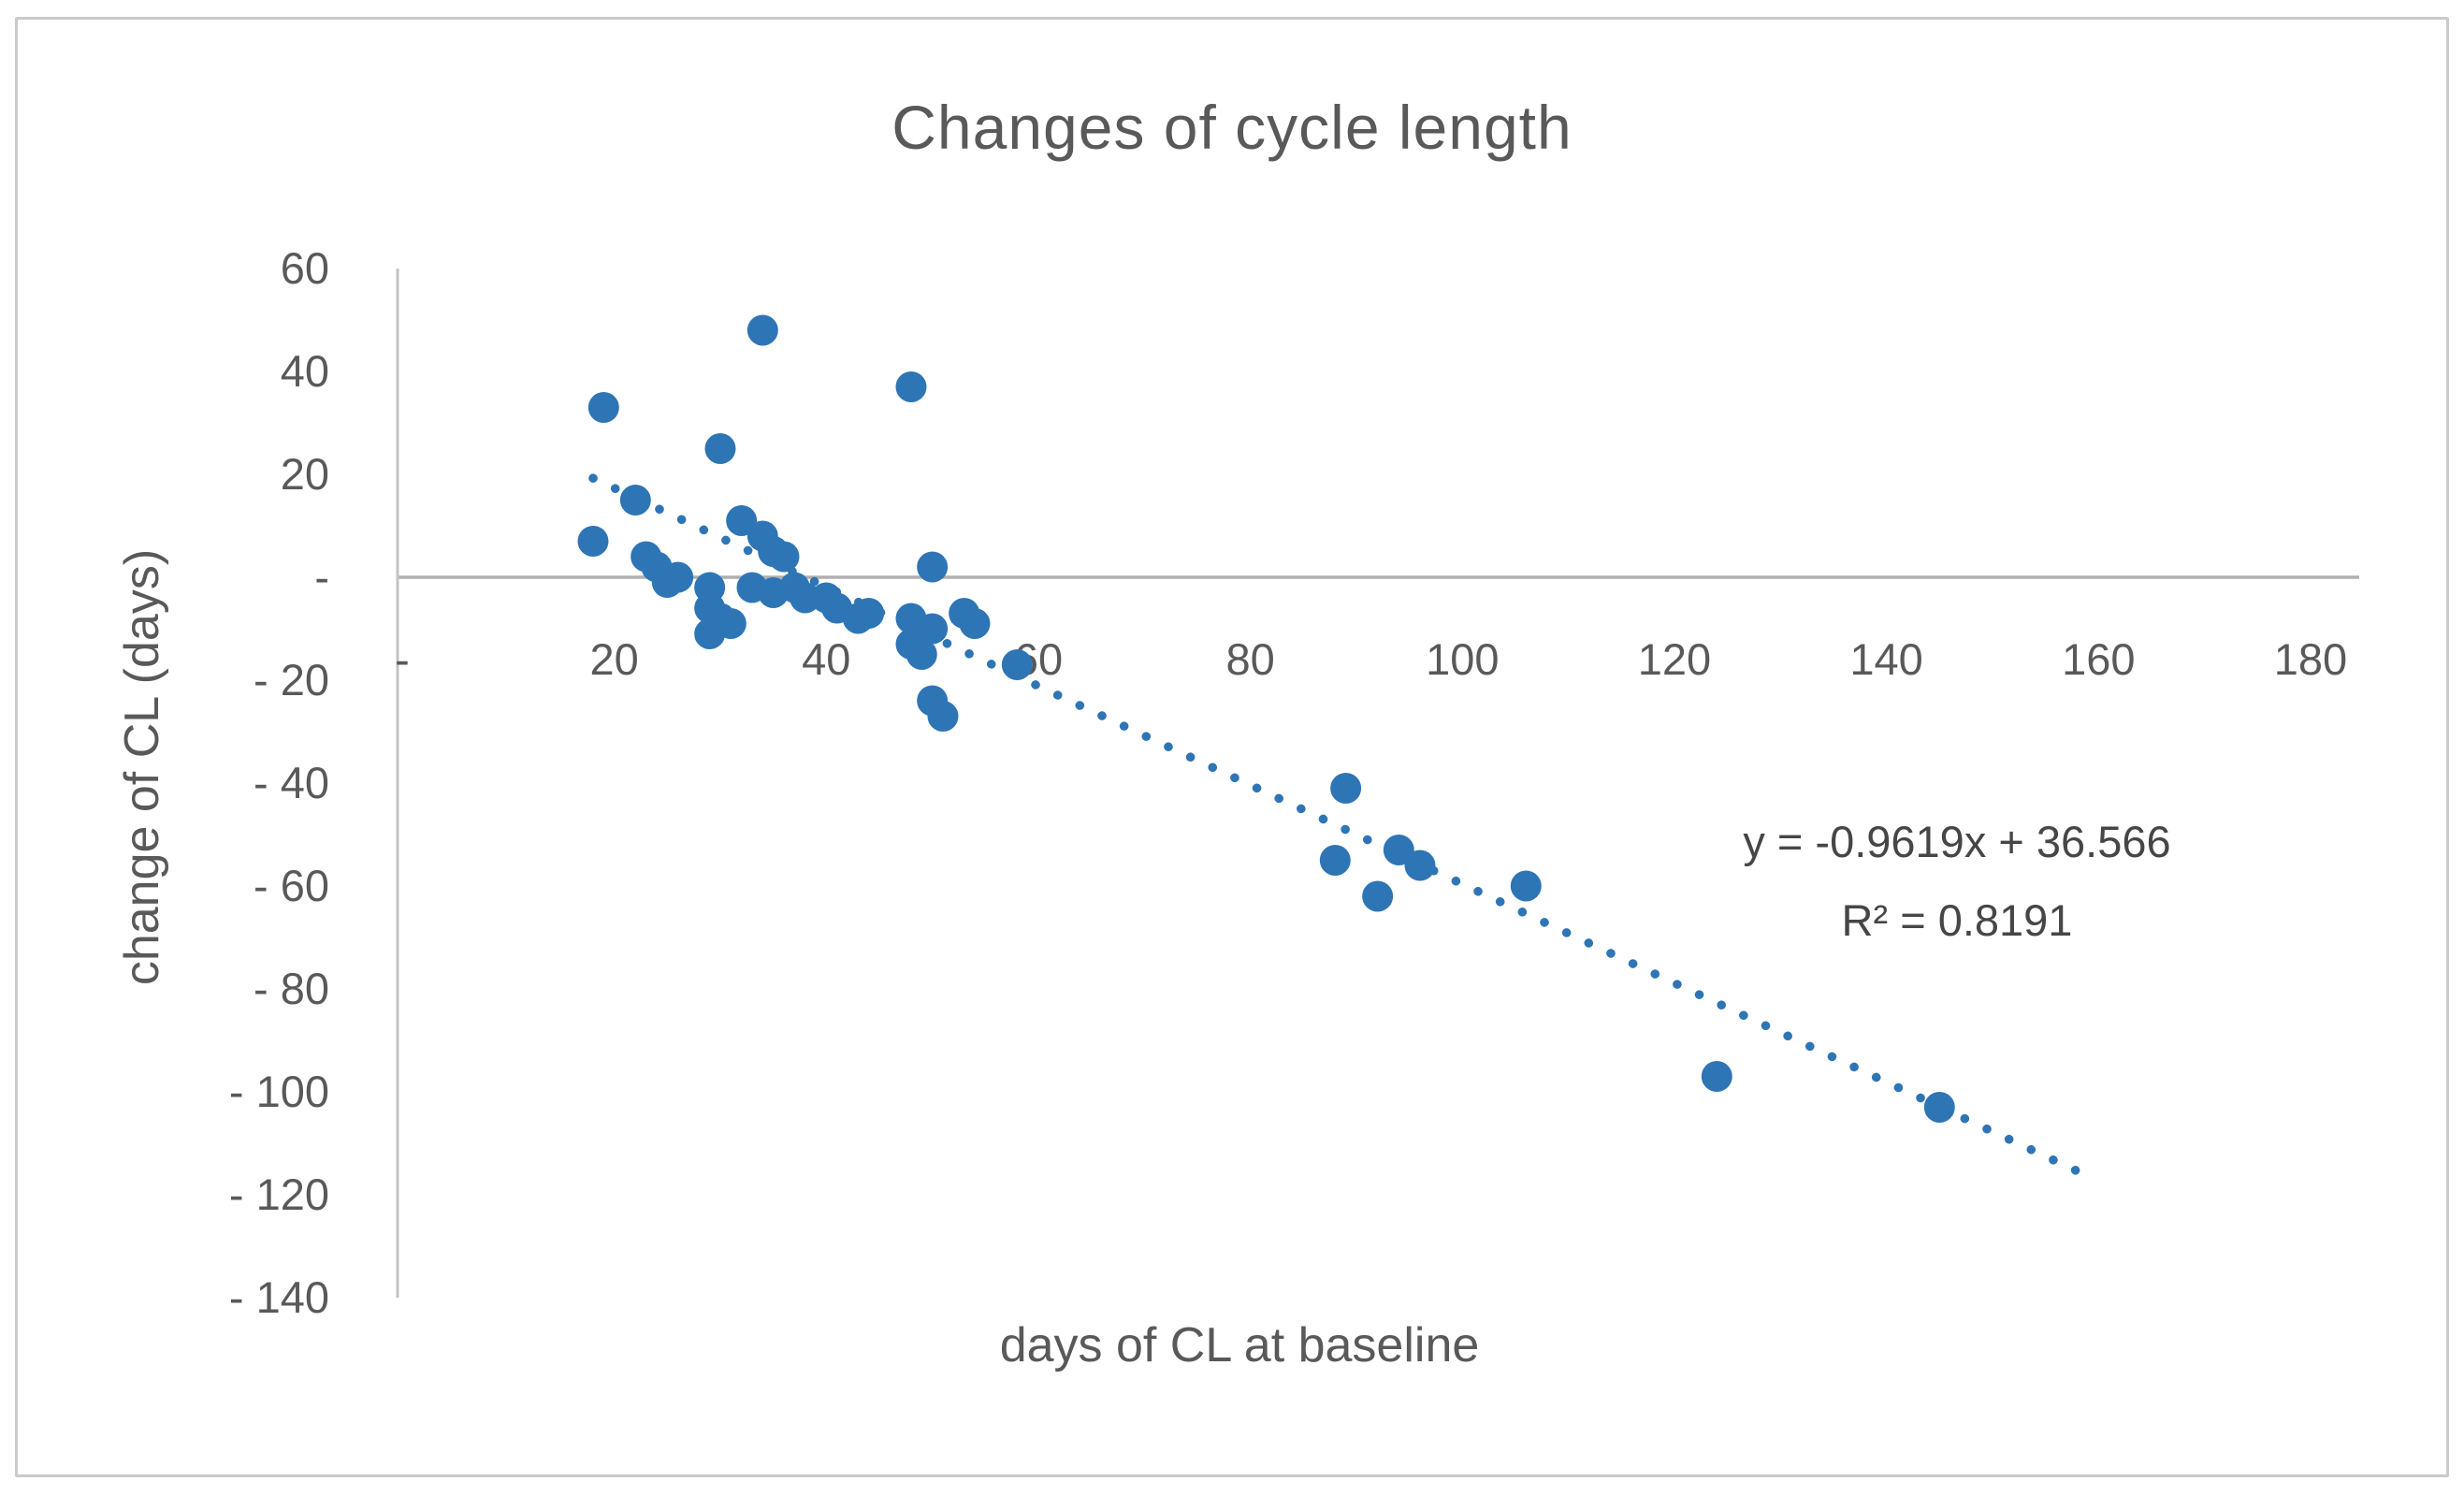 The width and height of the screenshot is (2464, 1496). Describe the element at coordinates (279, 1091) in the screenshot. I see `y-tick-label: - 100` at that location.